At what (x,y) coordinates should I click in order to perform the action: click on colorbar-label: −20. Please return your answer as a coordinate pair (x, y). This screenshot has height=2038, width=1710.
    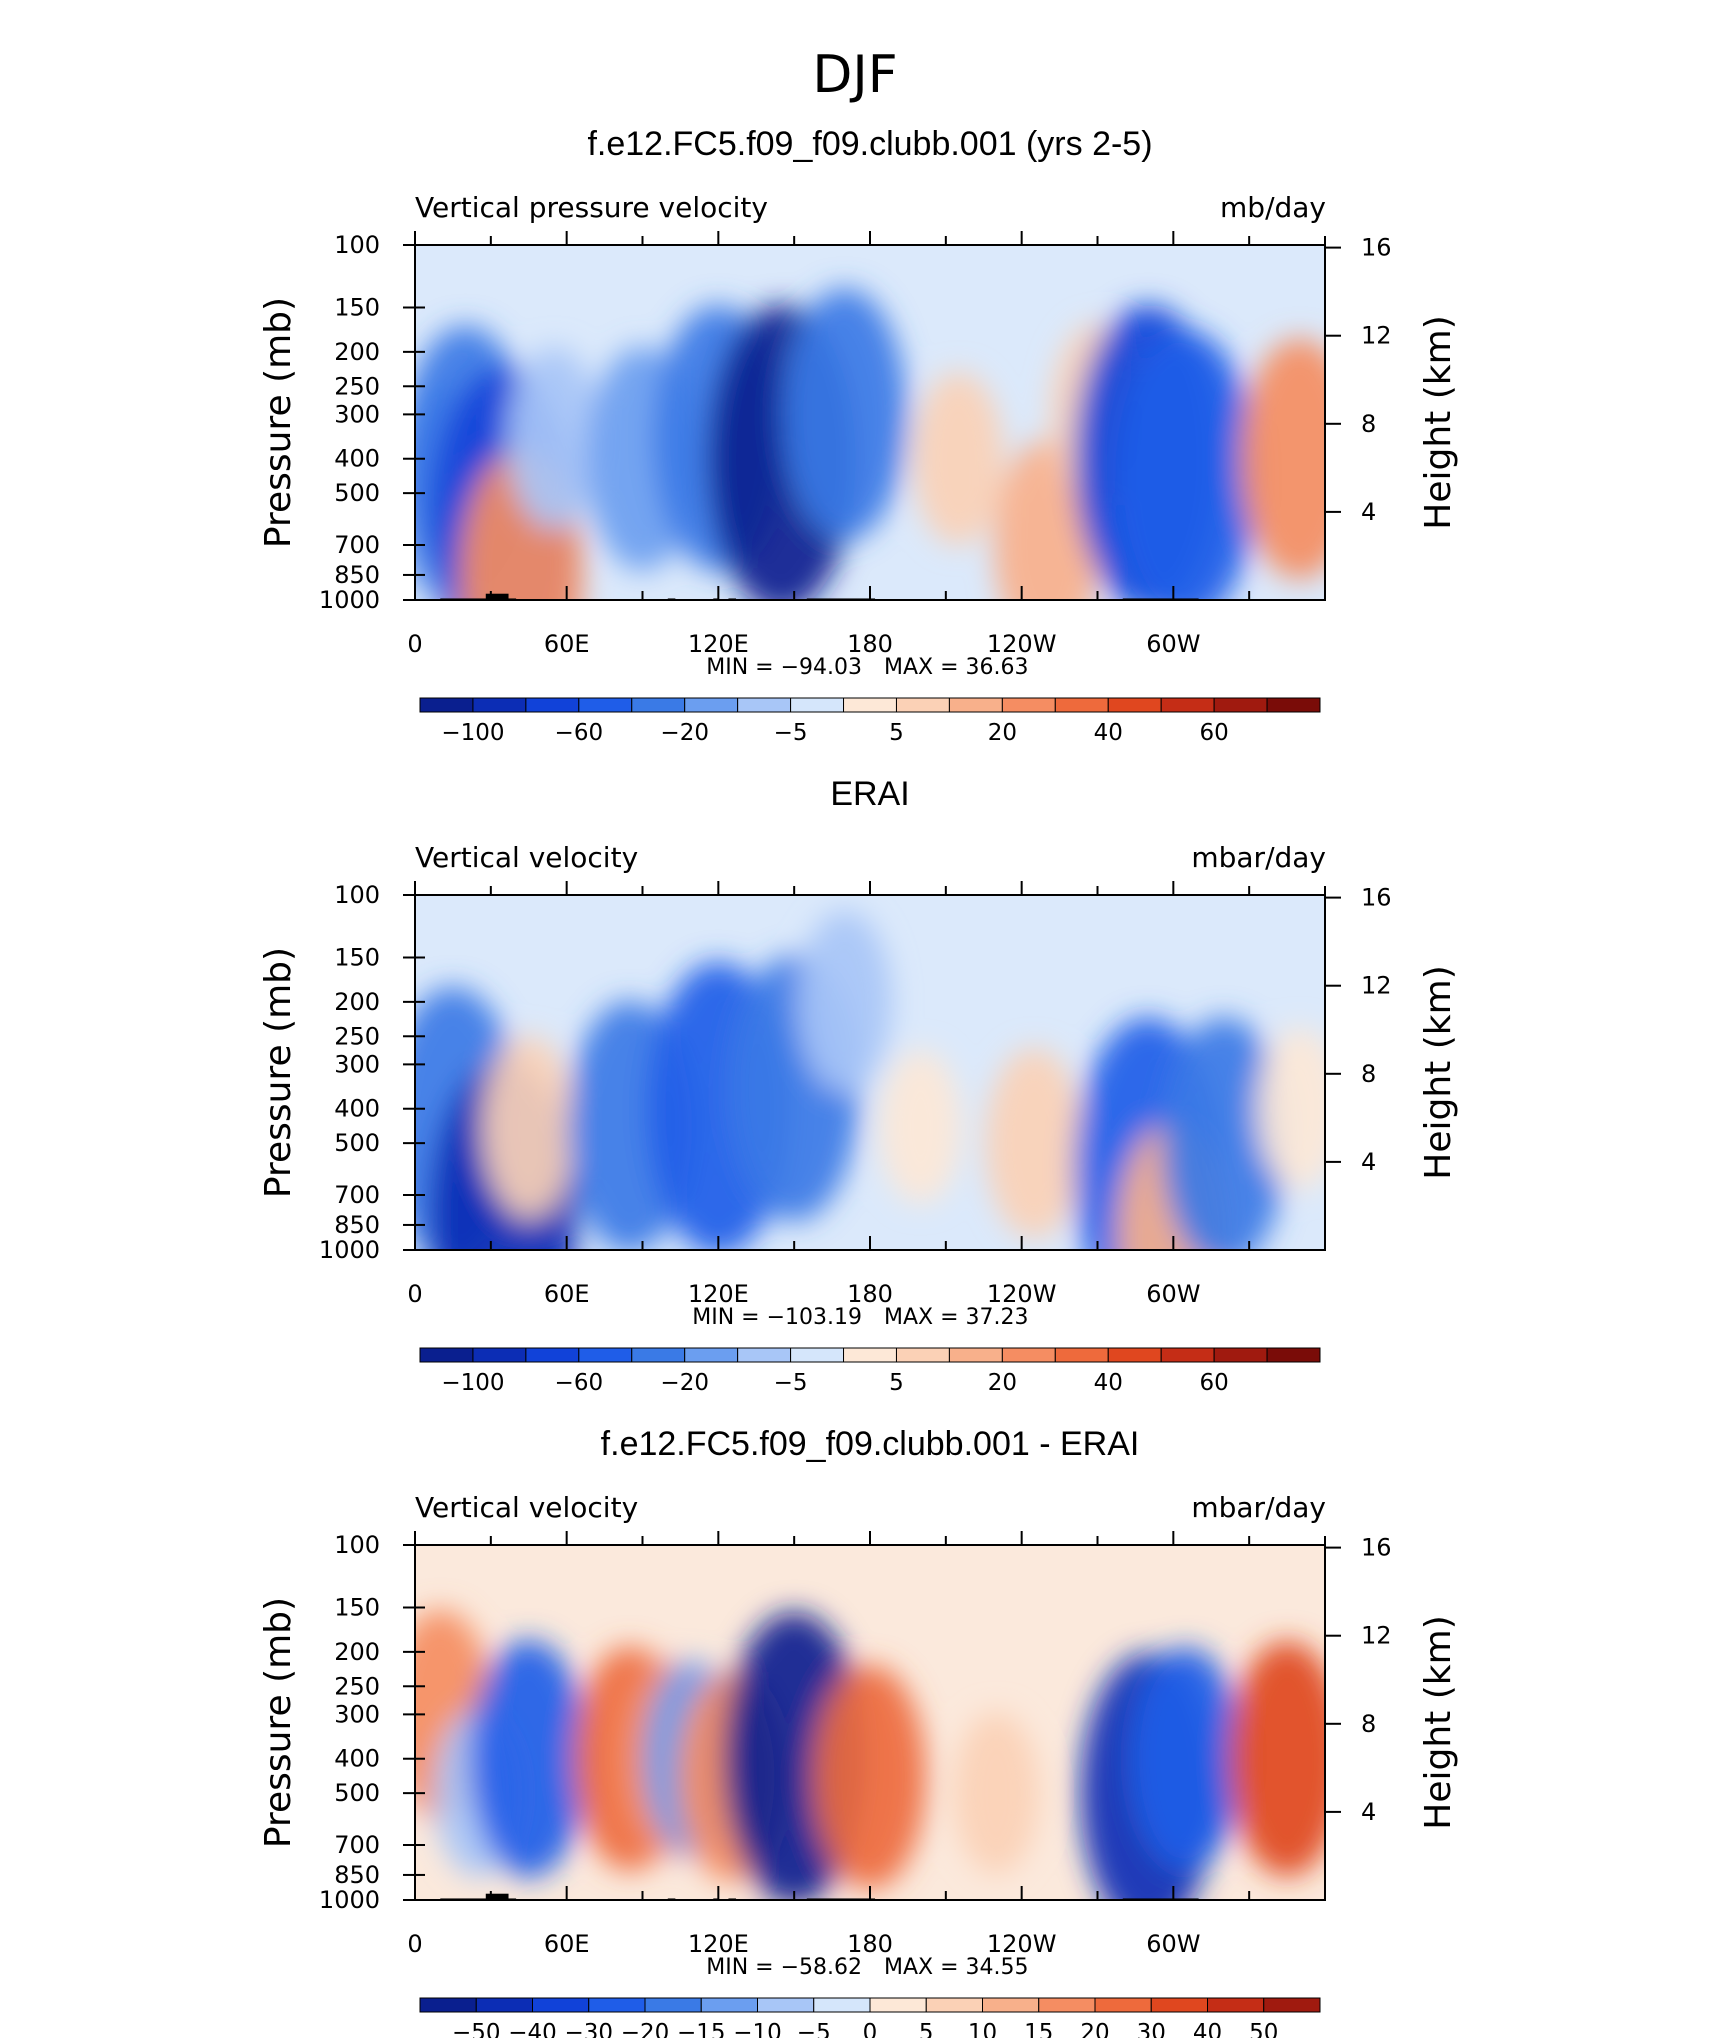
    Looking at the image, I should click on (645, 2029).